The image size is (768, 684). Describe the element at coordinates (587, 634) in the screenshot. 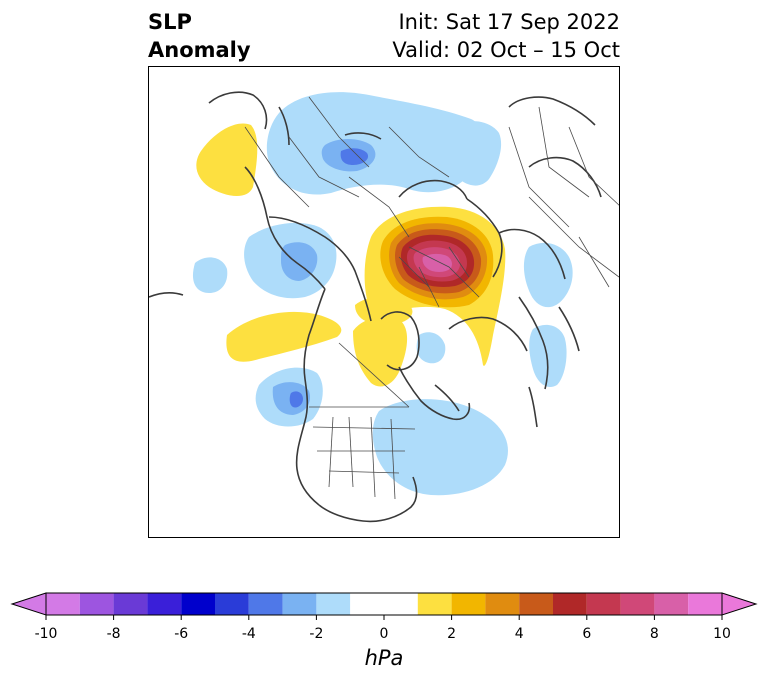

I see `colorbar-tick-label: 6` at that location.